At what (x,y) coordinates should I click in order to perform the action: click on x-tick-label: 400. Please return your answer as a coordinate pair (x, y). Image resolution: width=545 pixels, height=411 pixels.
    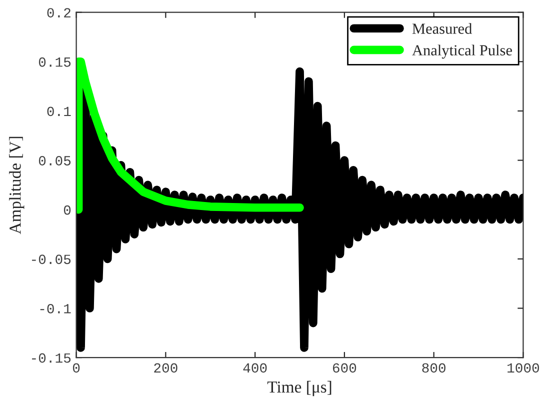
    Looking at the image, I should click on (255, 368).